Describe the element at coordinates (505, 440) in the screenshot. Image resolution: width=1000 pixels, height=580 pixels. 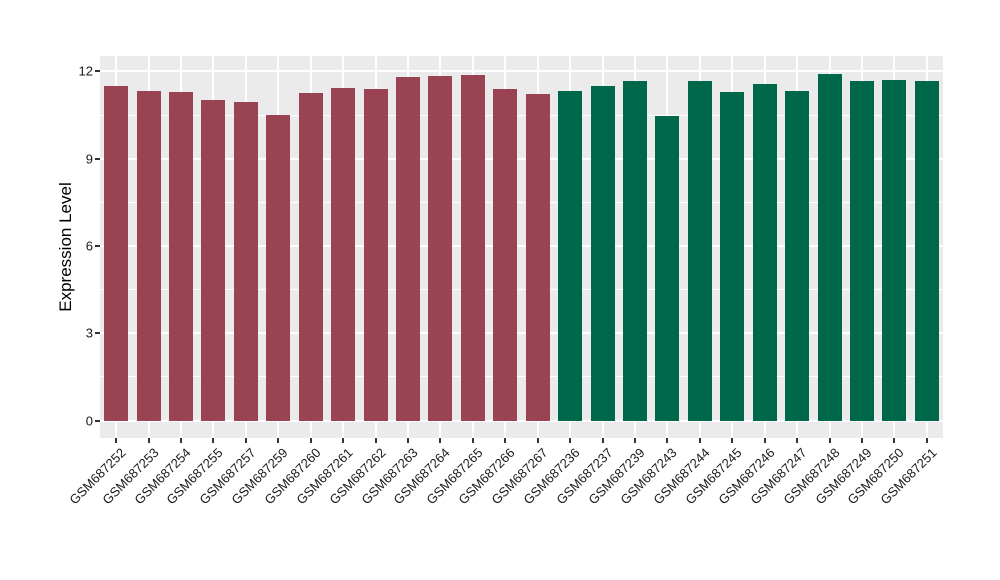
I see `x-tick-mark-GSM687266` at that location.